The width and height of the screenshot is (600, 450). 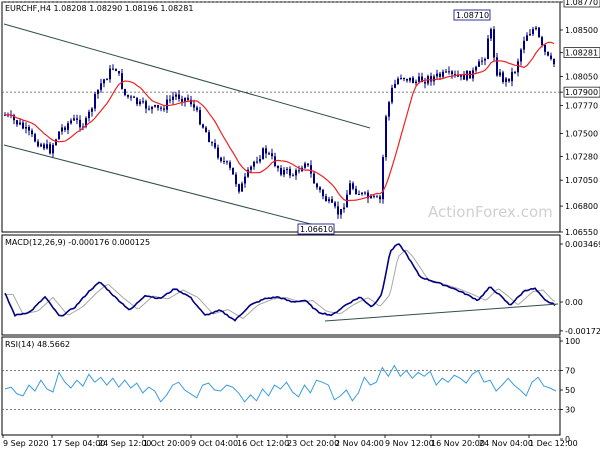 What do you see at coordinates (37, 344) in the screenshot?
I see `rsi-pane-title: RSI(14) 48.5662` at bounding box center [37, 344].